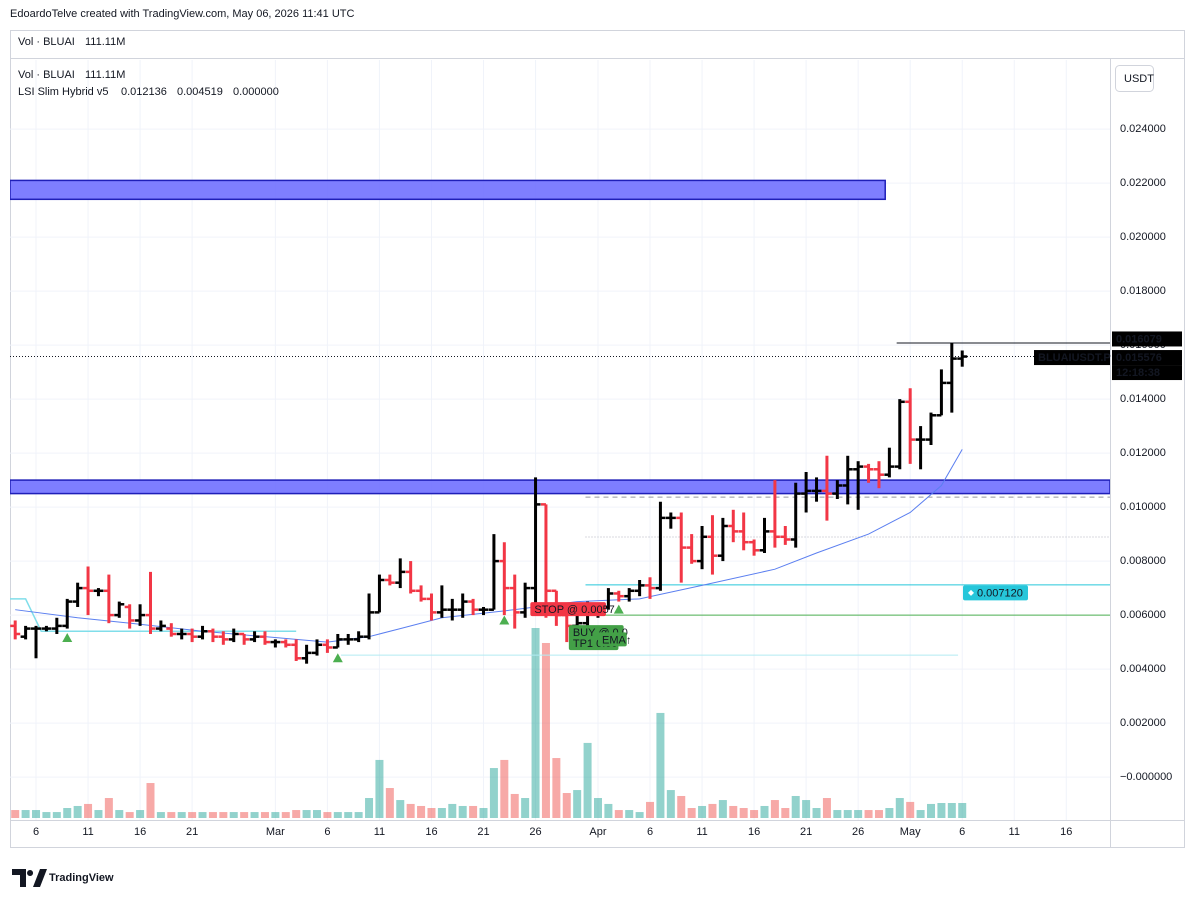 Image resolution: width=1195 pixels, height=907 pixels. I want to click on trade-label-box, so click(612, 639).